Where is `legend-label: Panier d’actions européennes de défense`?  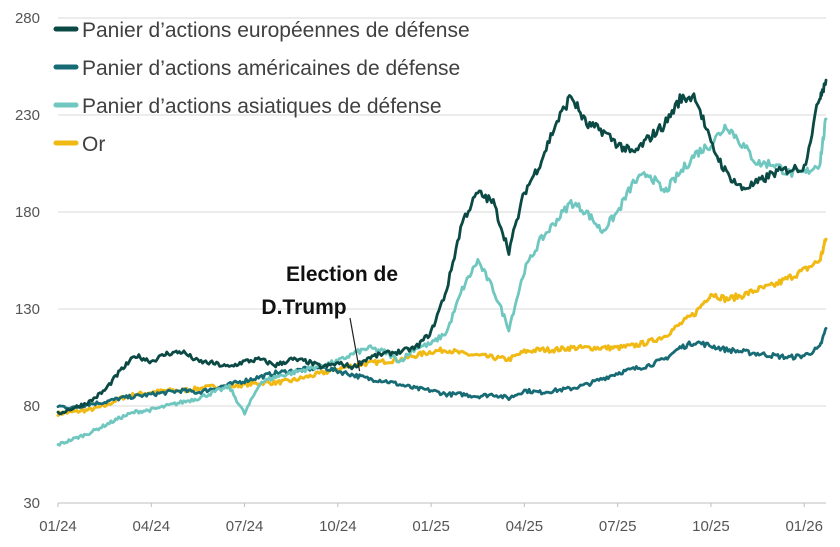 legend-label: Panier d’actions européennes de défense is located at coordinates (276, 30).